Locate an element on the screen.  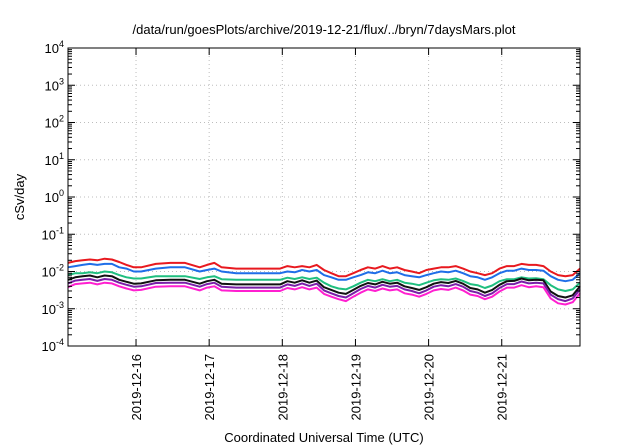
series-line-red is located at coordinates (324, 267).